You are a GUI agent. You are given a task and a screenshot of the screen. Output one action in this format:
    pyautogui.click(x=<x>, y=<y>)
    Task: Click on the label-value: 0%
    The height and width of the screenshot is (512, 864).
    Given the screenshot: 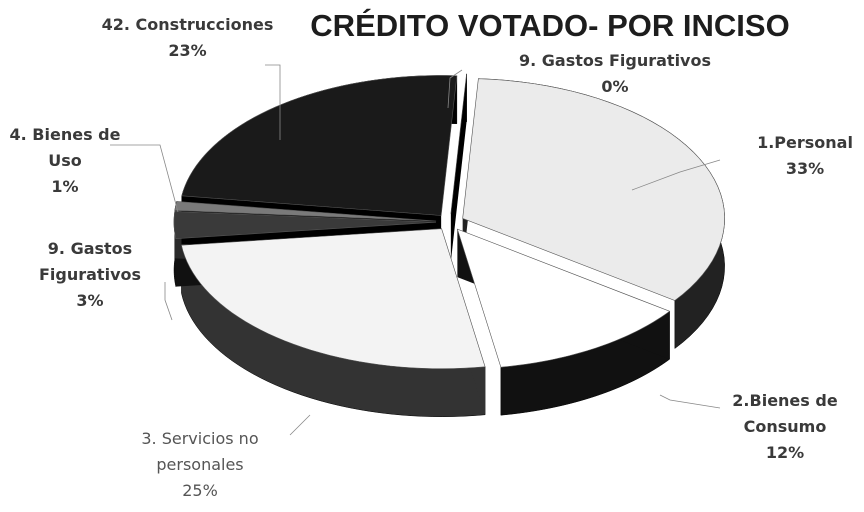 What is the action you would take?
    pyautogui.click(x=615, y=86)
    